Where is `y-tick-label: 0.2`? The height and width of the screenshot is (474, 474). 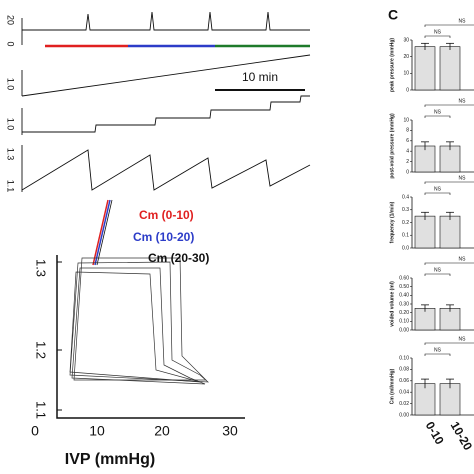 y-tick-label: 0.2 is located at coordinates (405, 223).